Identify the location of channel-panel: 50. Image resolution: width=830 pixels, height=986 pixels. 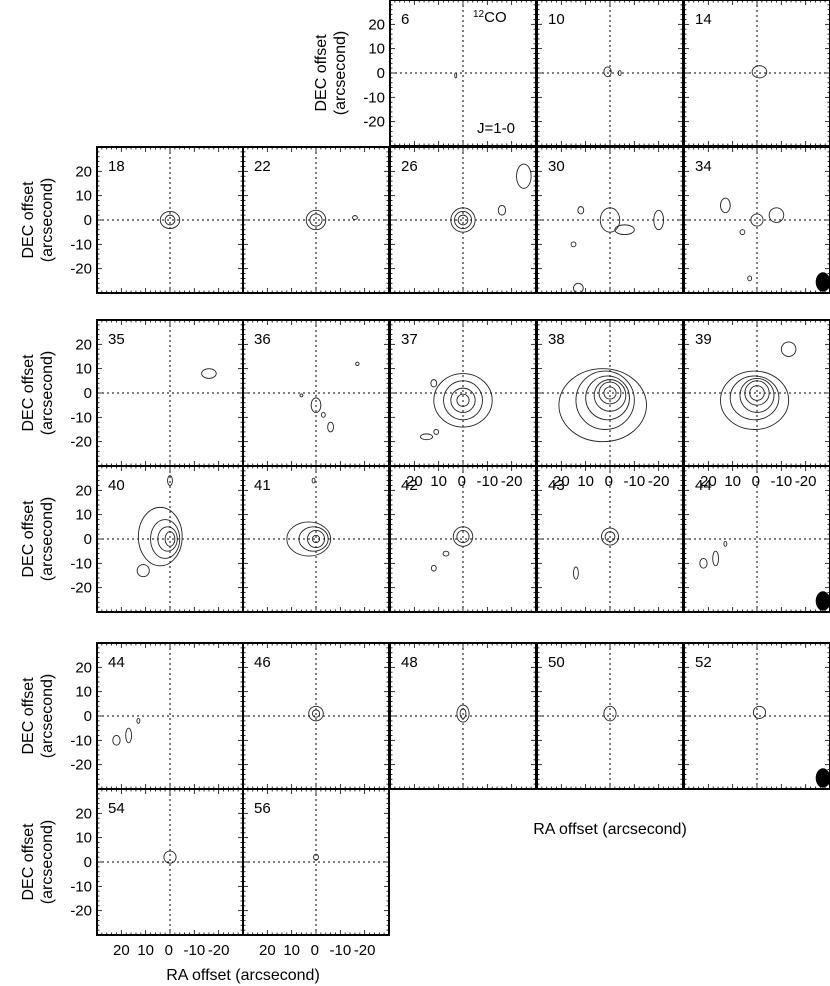
(610, 716).